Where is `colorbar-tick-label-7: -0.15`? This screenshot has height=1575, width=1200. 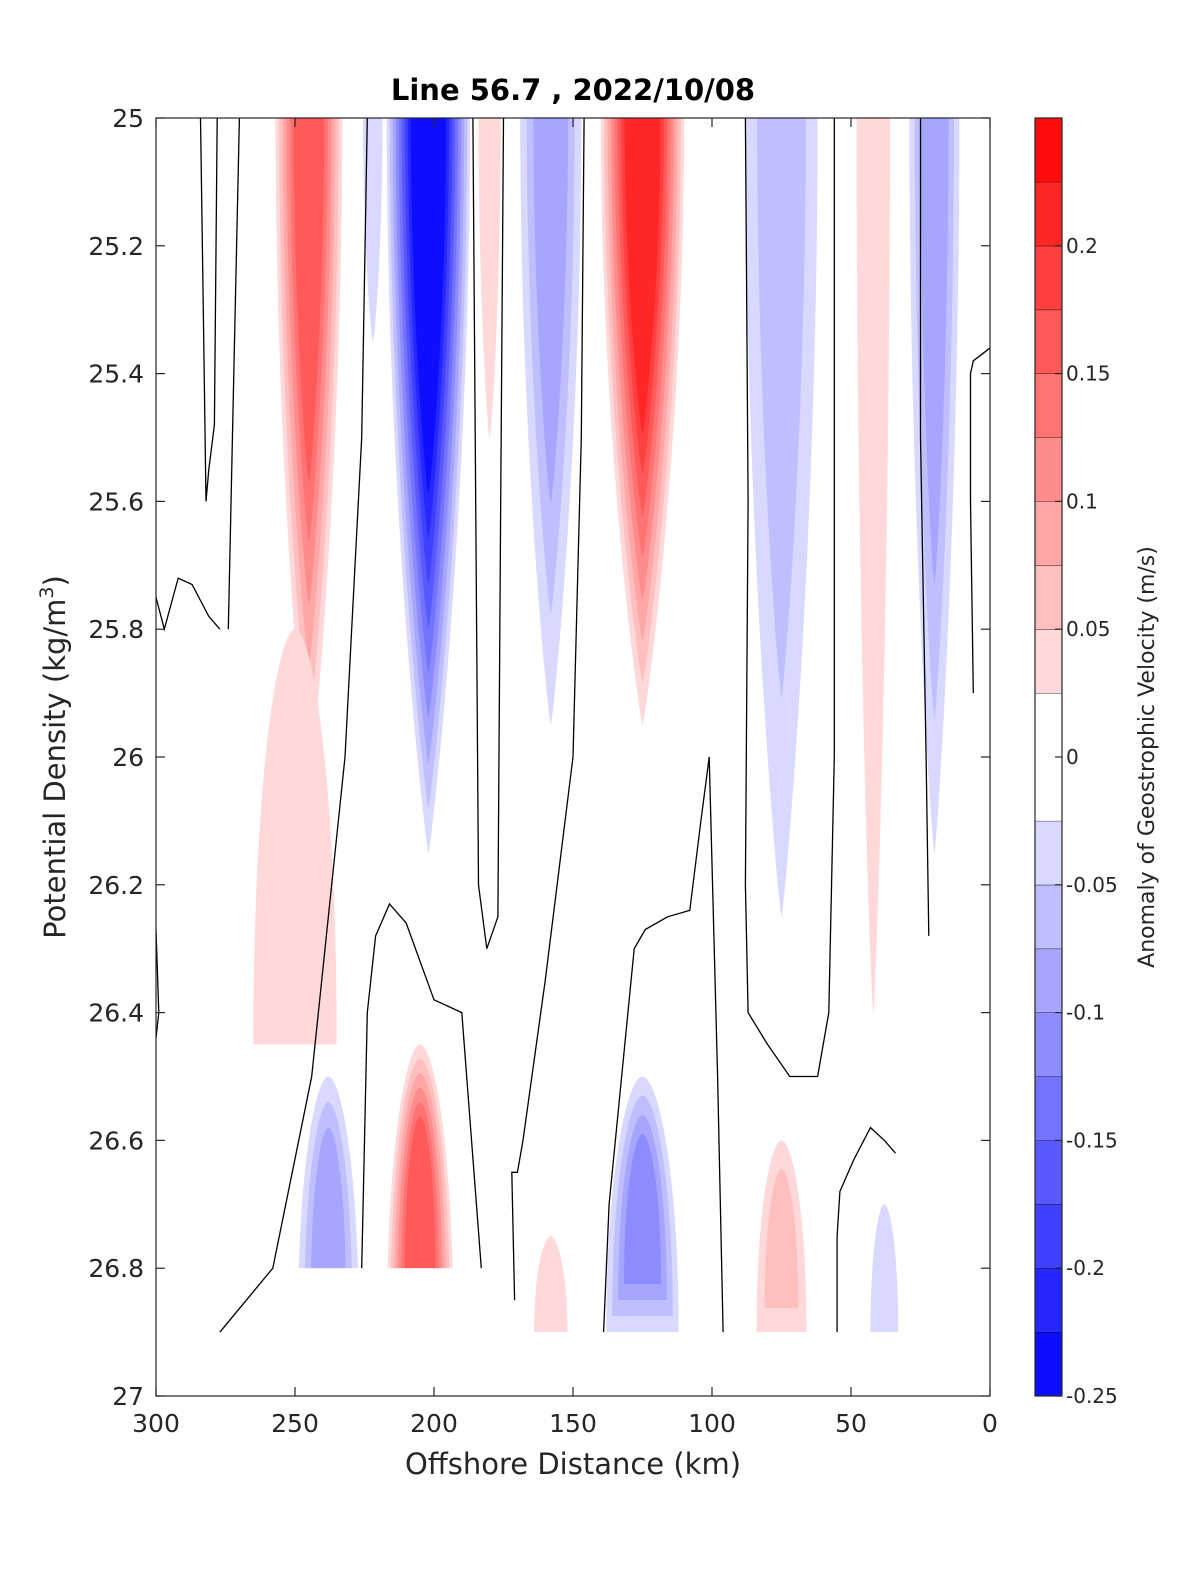 colorbar-tick-label-7: -0.15 is located at coordinates (1092, 1140).